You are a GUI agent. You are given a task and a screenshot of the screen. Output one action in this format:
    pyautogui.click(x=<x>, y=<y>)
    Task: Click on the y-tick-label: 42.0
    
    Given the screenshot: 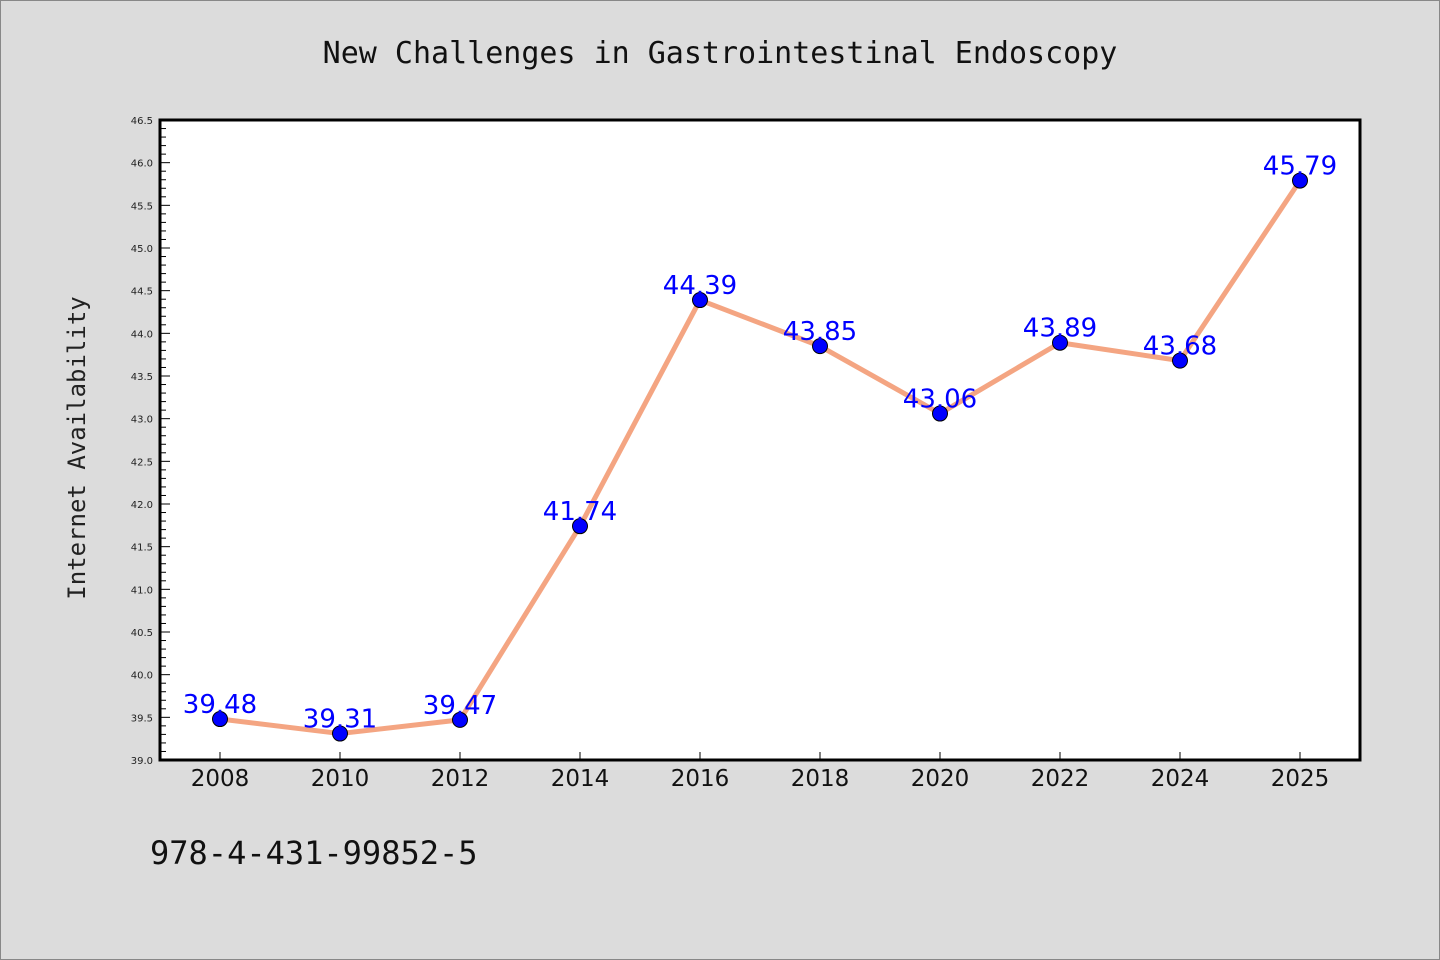 What is the action you would take?
    pyautogui.click(x=142, y=505)
    